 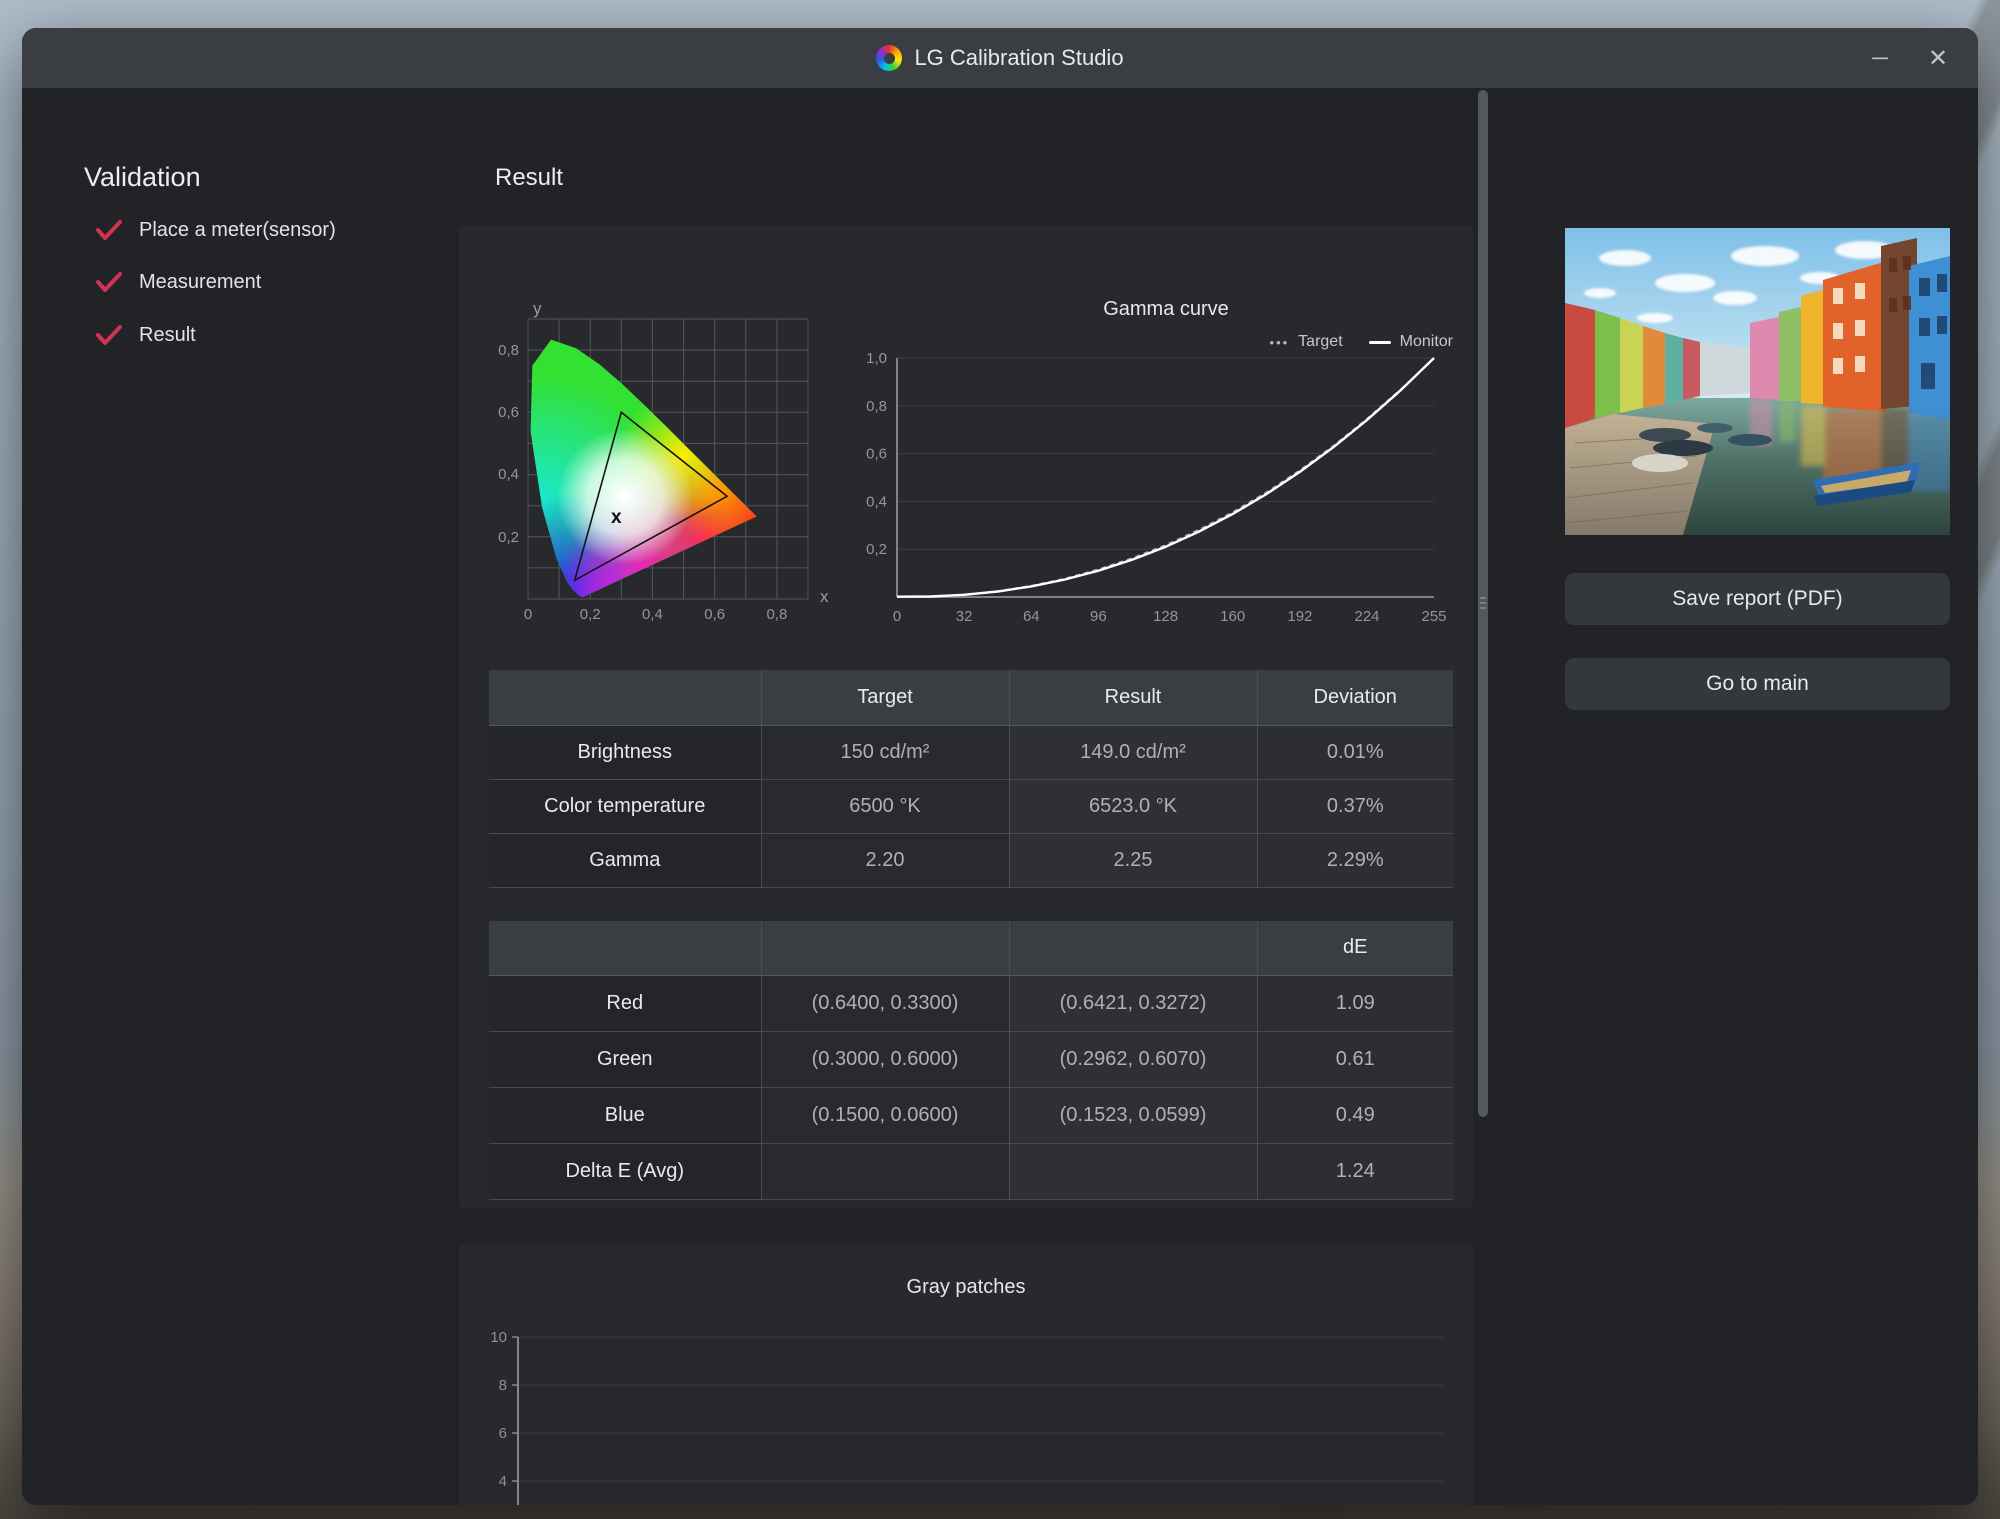 I want to click on cell-target: 6500 °K, so click(x=885, y=806).